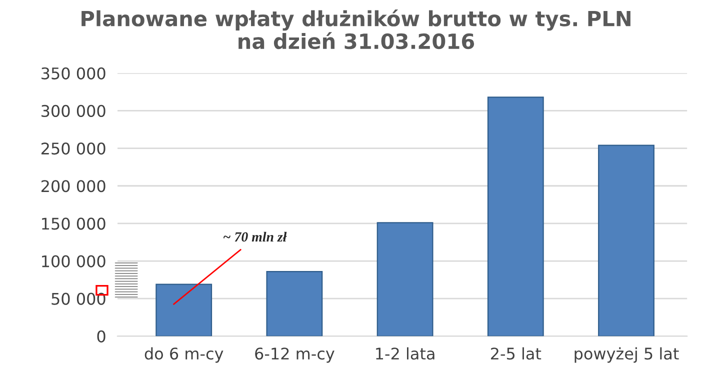 This screenshot has height=379, width=712. I want to click on y-tick-label: 350 000, so click(74, 73).